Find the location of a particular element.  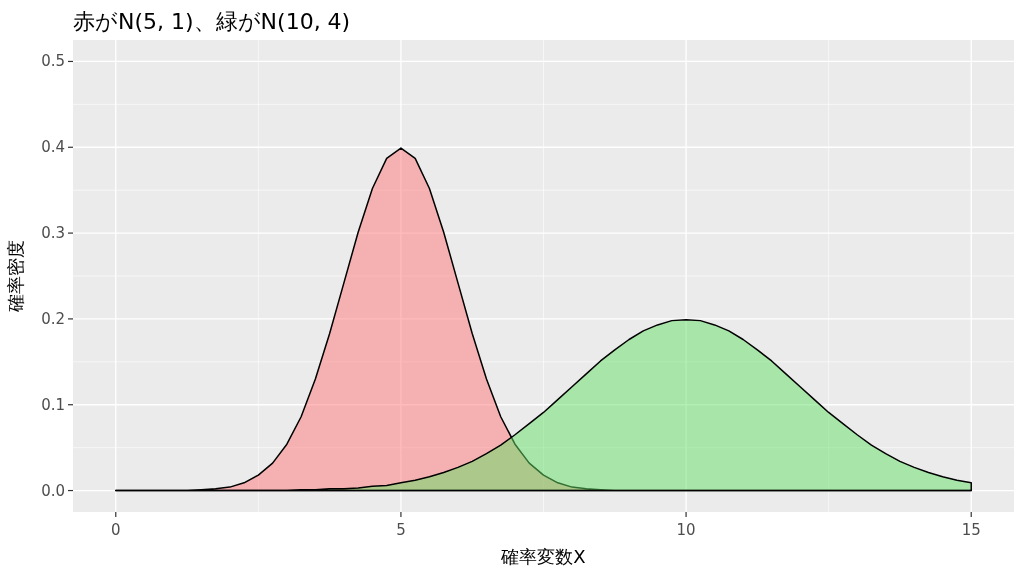

x-tick-label: 15 is located at coordinates (971, 530).